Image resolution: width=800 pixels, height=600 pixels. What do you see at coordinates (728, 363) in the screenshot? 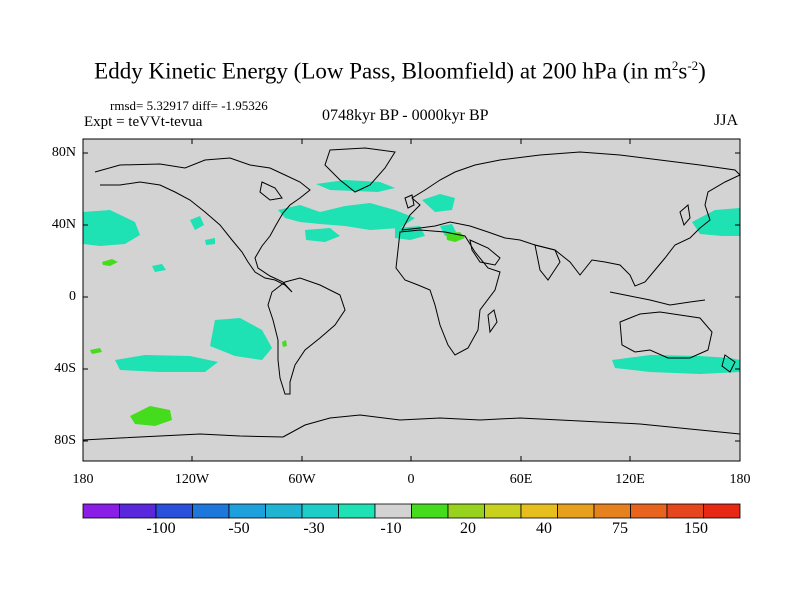
I see `coast-new-zealand` at bounding box center [728, 363].